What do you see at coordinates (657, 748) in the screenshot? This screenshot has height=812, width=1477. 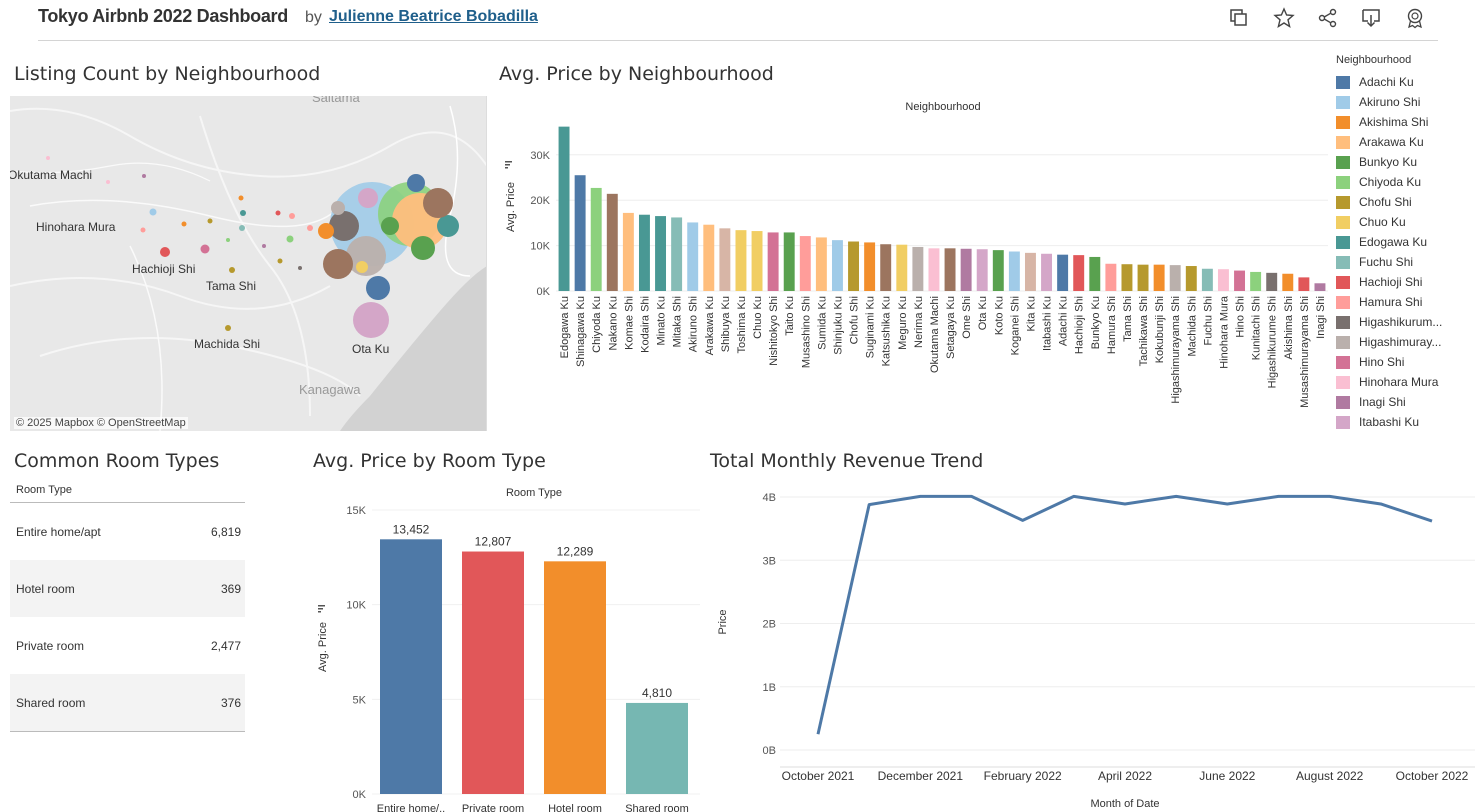 I see `bar-shared-room` at bounding box center [657, 748].